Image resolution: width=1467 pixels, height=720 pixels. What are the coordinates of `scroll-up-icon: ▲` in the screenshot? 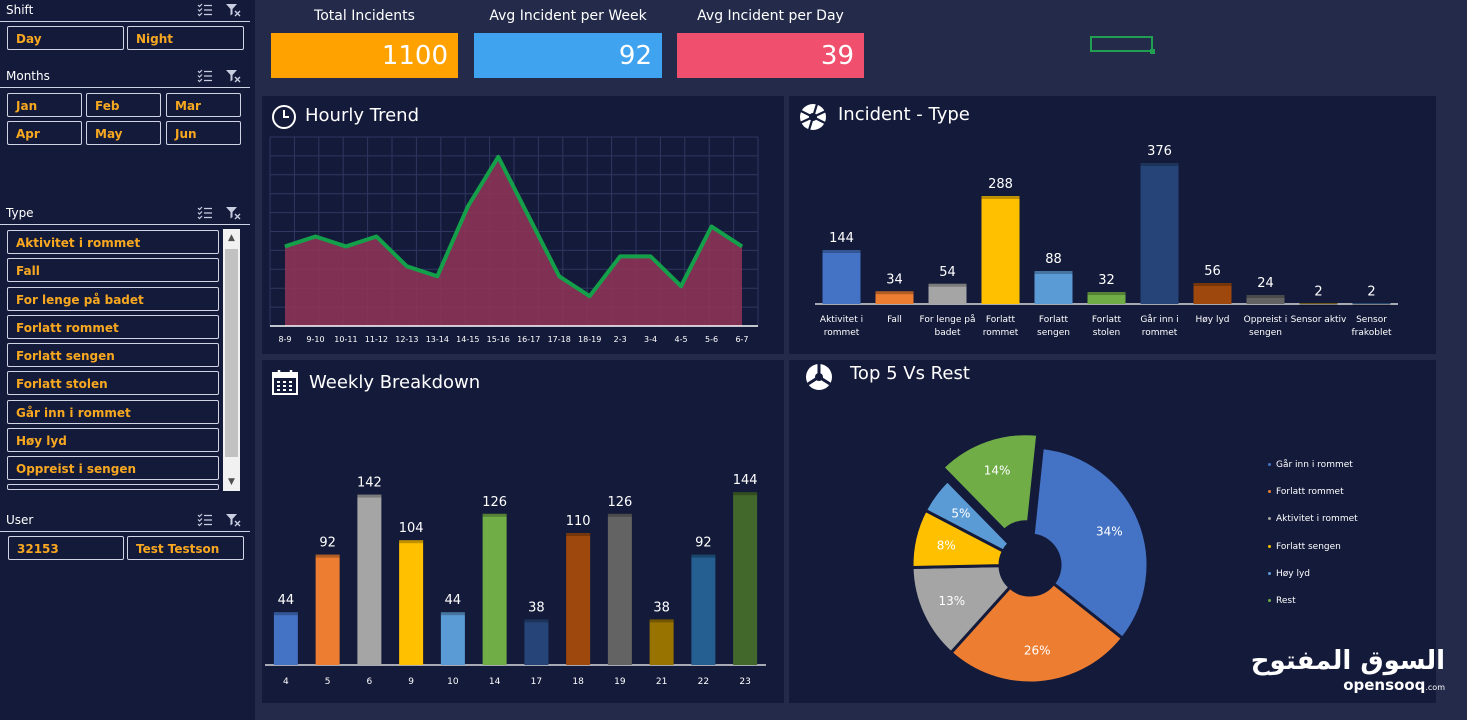 It's located at (231, 238).